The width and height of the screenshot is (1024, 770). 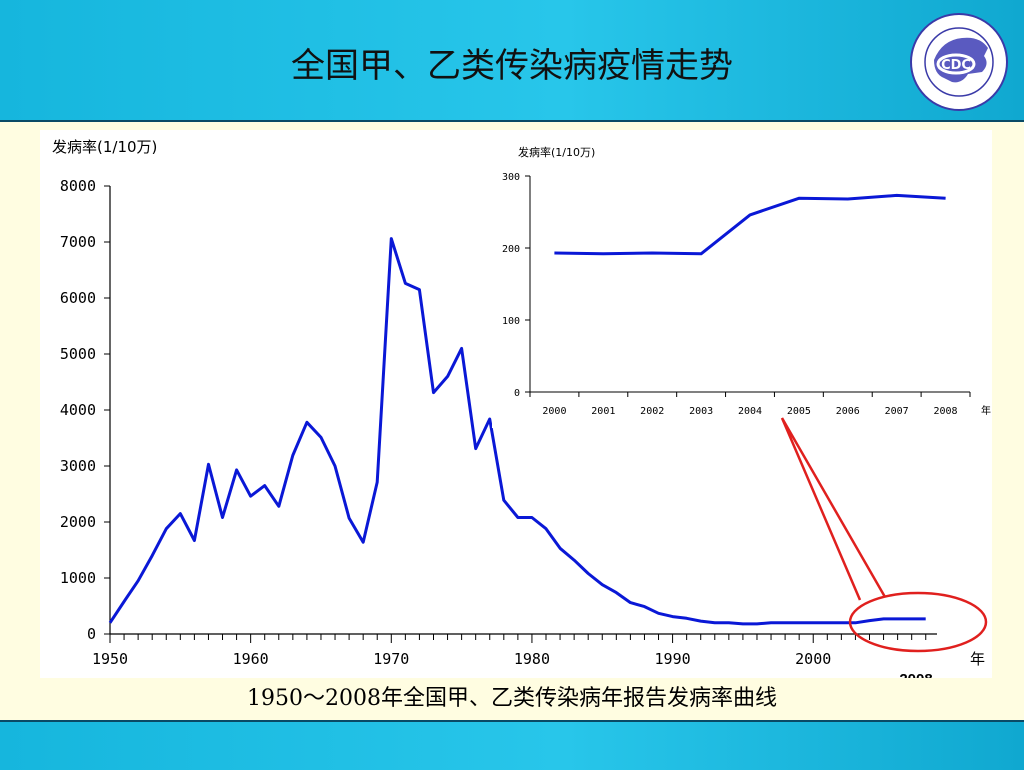 I want to click on inset-x-axis-unit-label: 年, so click(x=986, y=410).